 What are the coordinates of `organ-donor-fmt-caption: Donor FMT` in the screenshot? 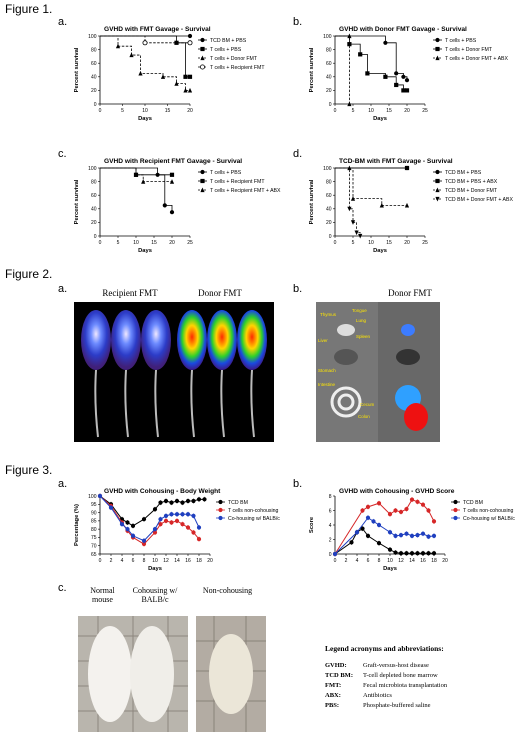 It's located at (410, 293).